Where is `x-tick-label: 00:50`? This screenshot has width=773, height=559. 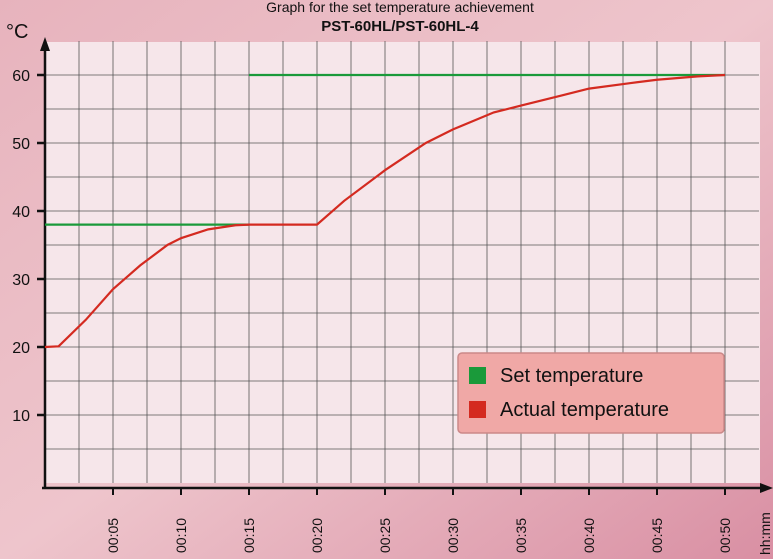
x-tick-label: 00:50 is located at coordinates (725, 535).